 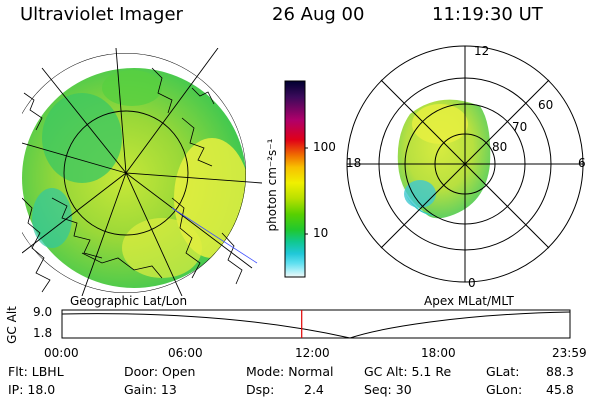 What do you see at coordinates (582, 163) in the screenshot?
I see `mlt-label-right: 6` at bounding box center [582, 163].